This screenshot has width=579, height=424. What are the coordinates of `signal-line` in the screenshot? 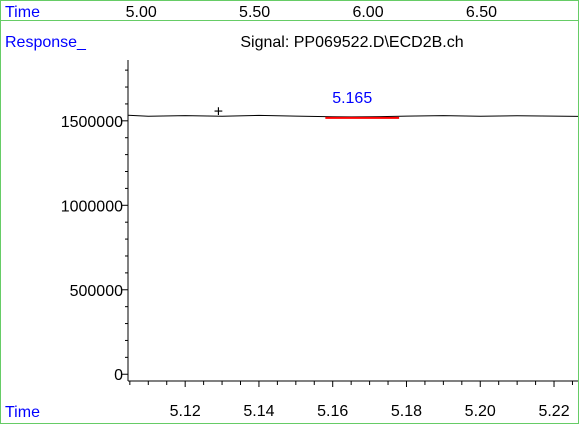 It's located at (353, 116).